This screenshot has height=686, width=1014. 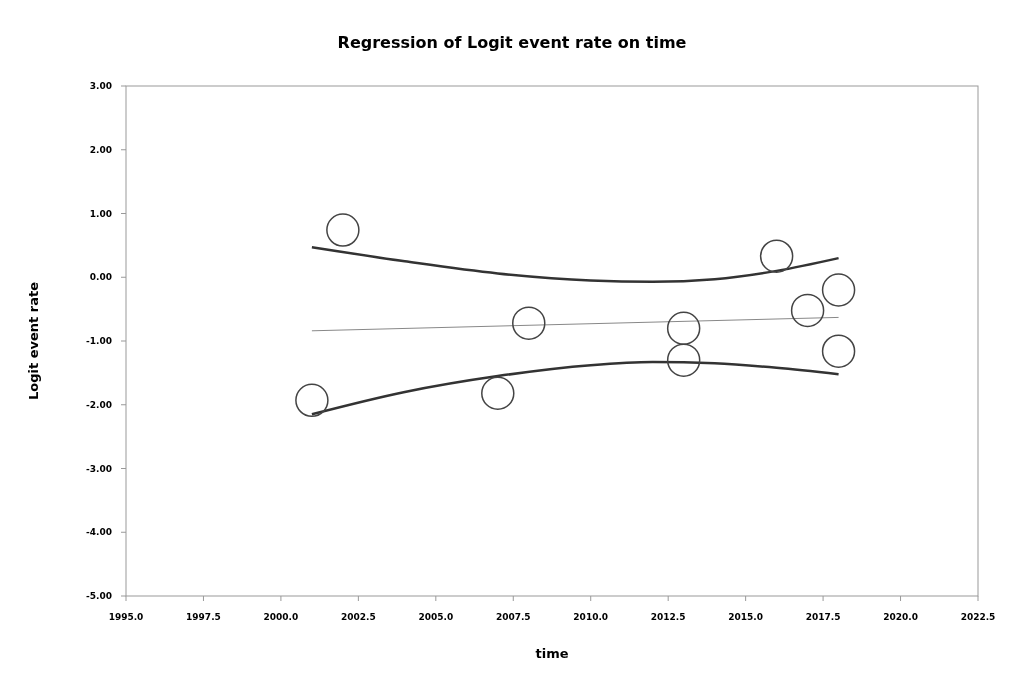 I want to click on x-tick-label: 2022.5, so click(x=978, y=617).